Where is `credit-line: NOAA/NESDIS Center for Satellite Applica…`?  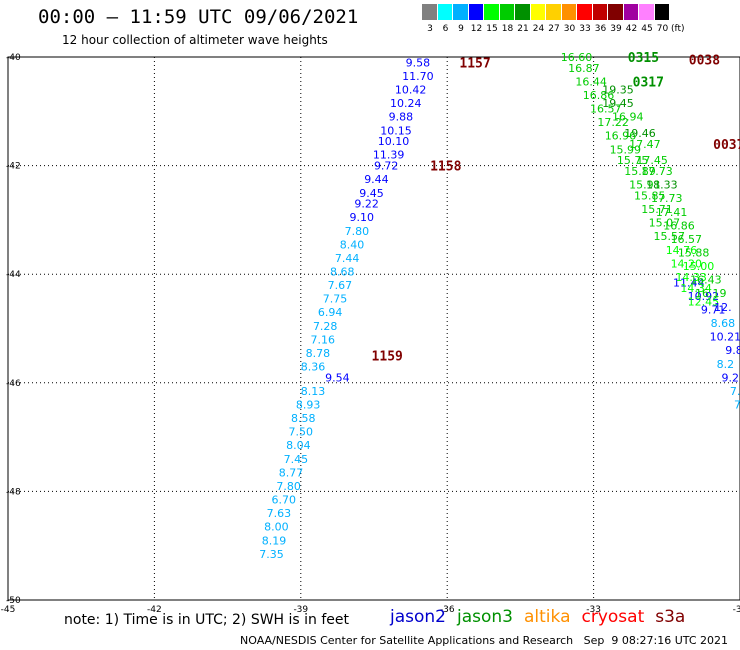 credit-line: NOAA/NESDIS Center for Satellite Applica… is located at coordinates (484, 640).